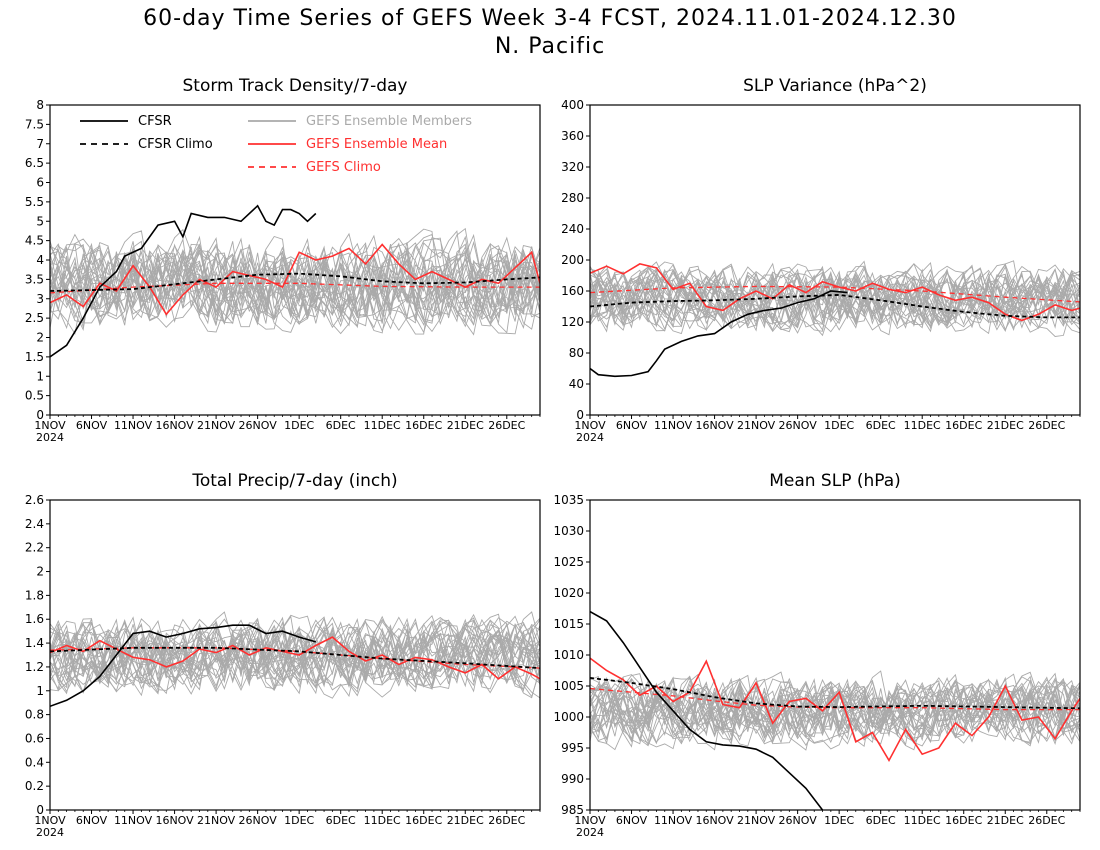 The height and width of the screenshot is (850, 1100). Describe the element at coordinates (40, 183) in the screenshot. I see `y-tick-label: 6` at that location.